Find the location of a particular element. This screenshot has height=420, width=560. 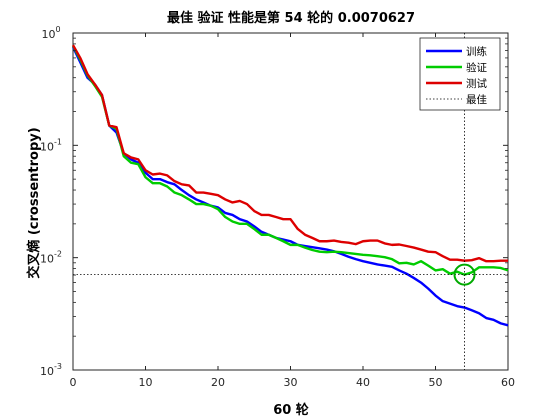

y-tick-label: 10⁰ is located at coordinates (50, 33).